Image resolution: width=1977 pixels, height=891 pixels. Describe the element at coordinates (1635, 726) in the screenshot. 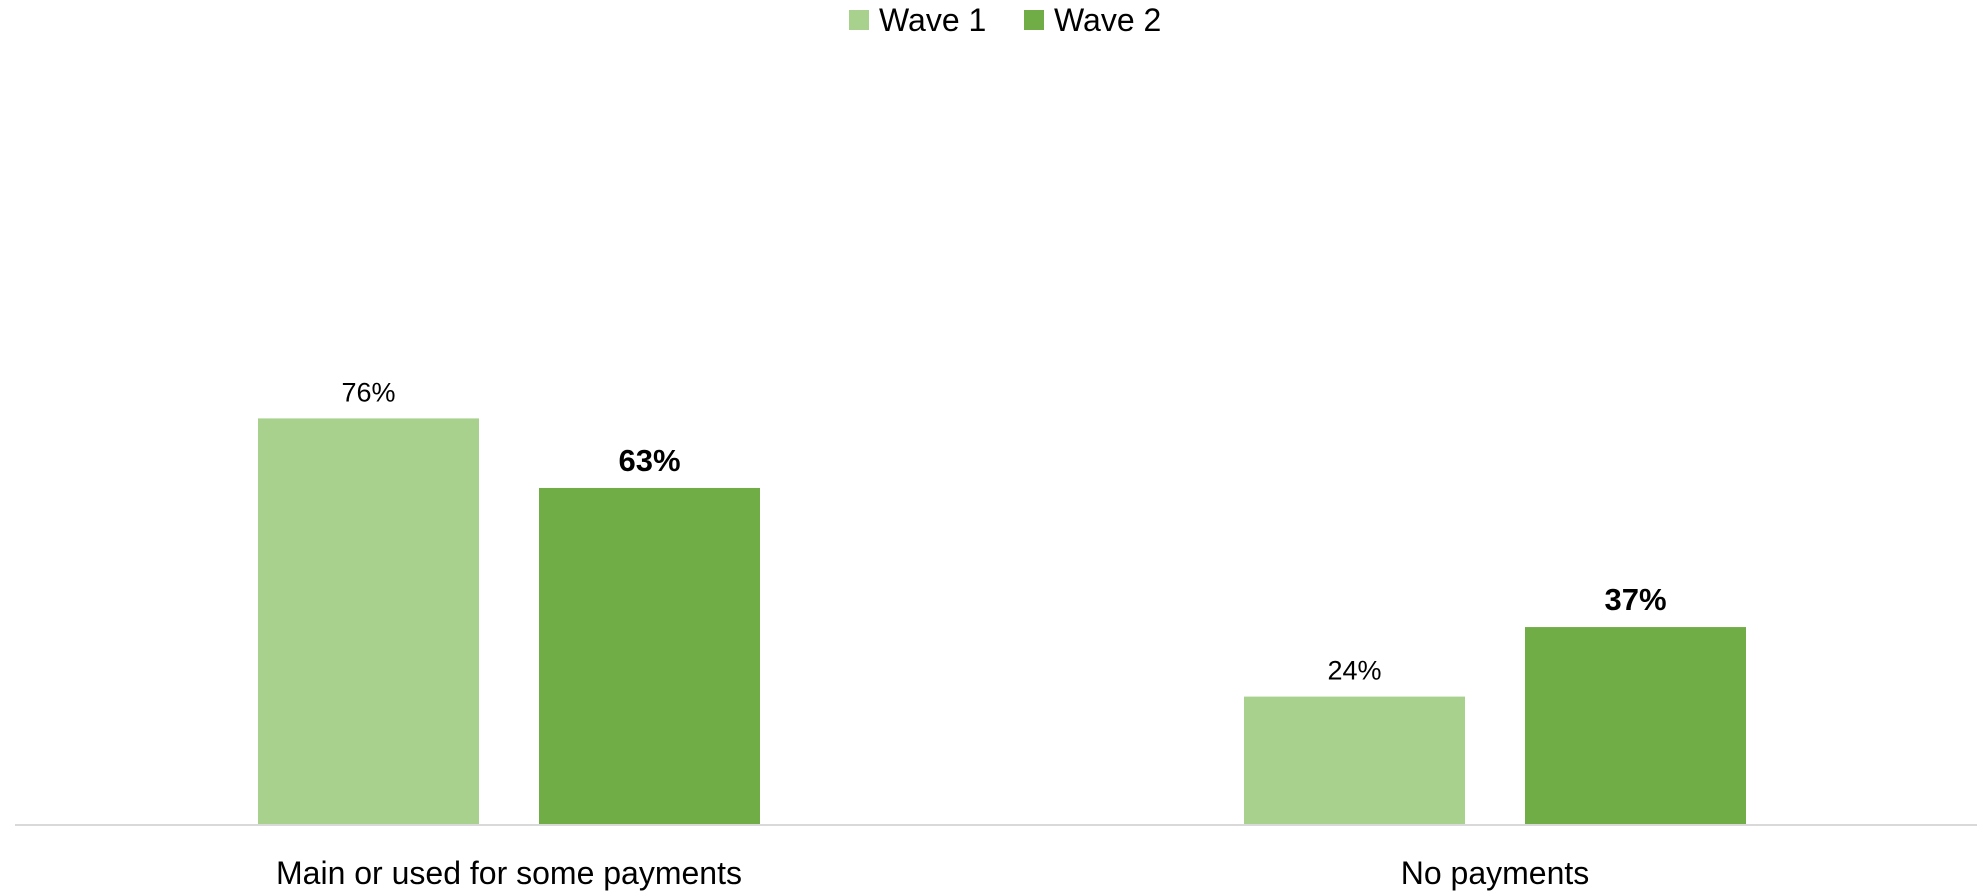

I see `bar-wave-2-no-payments` at that location.